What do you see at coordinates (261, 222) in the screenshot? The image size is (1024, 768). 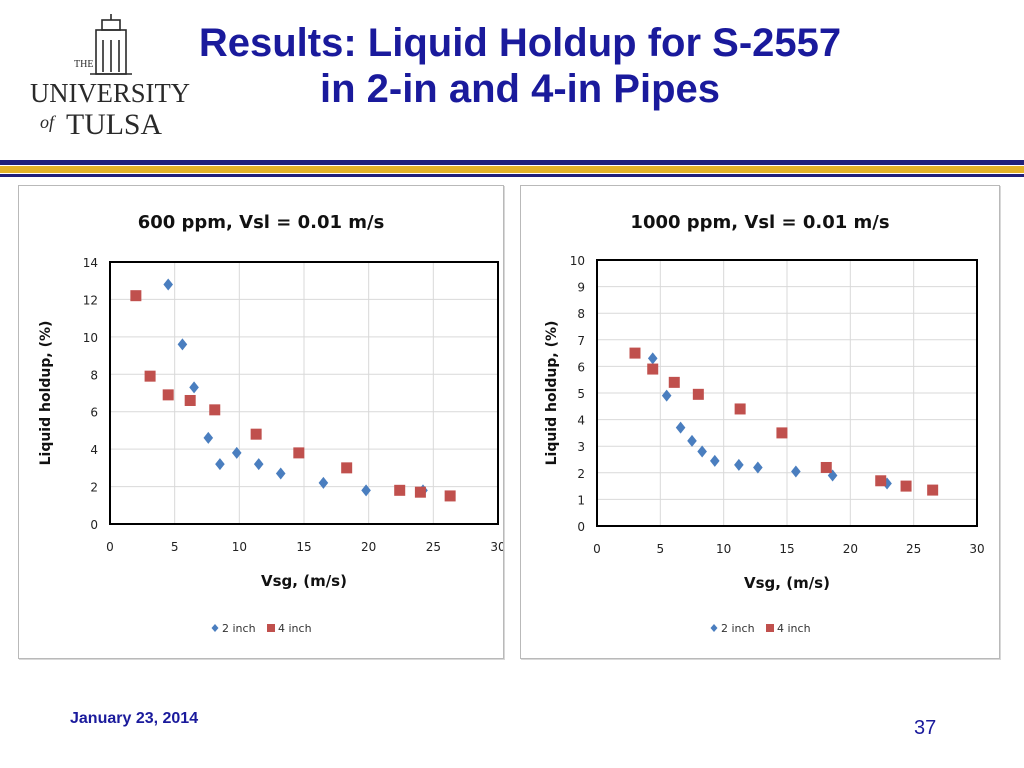 I see `chart-title: 600 ppm, Vsl = 0.01 m/s` at bounding box center [261, 222].